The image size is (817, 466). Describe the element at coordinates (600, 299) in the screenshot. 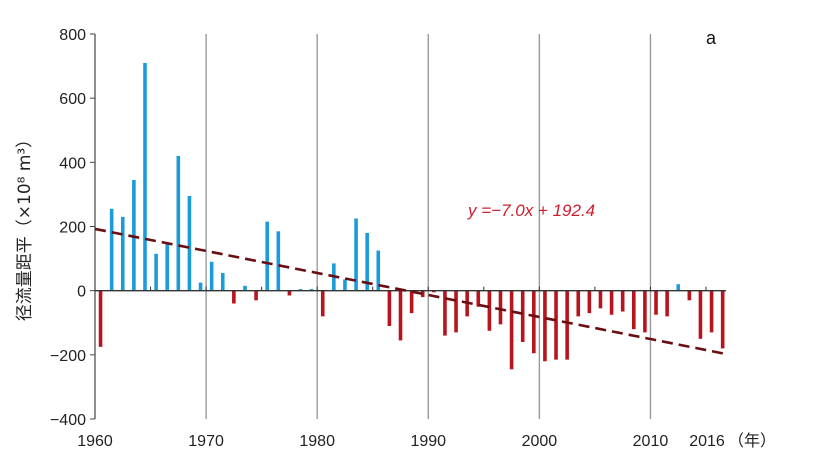

I see `bar-2005` at that location.